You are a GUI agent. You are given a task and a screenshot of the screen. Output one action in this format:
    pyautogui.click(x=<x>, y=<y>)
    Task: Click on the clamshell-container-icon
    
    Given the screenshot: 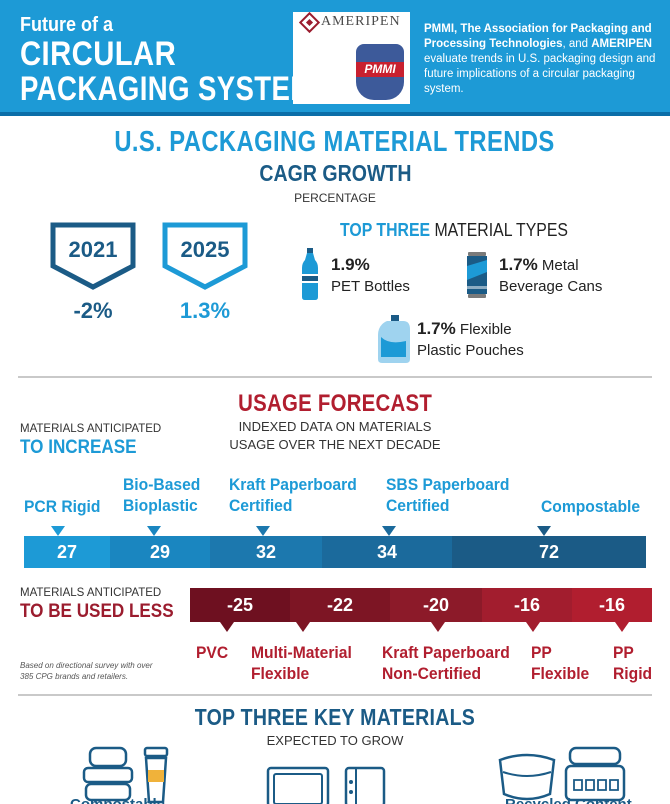 What is the action you would take?
    pyautogui.click(x=108, y=774)
    